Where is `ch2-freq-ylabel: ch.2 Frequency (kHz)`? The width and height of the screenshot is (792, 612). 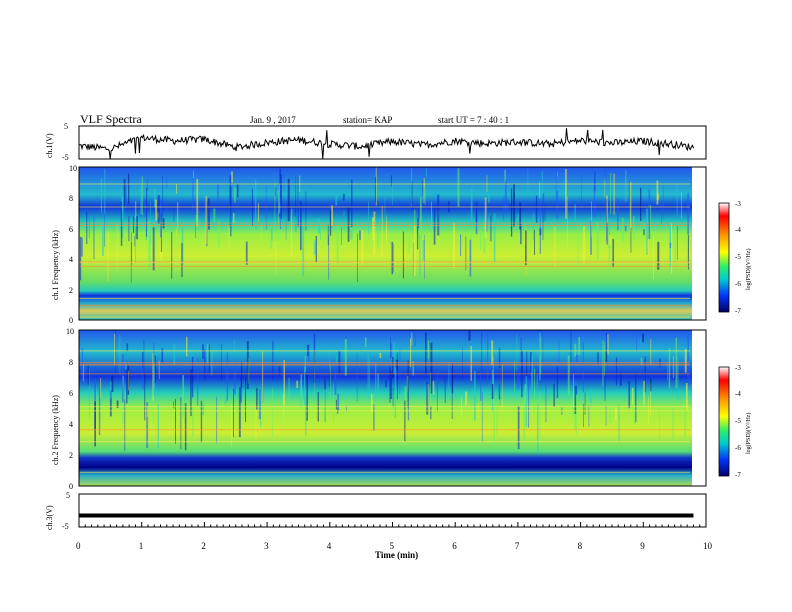 ch2-freq-ylabel: ch.2 Frequency (kHz) is located at coordinates (55, 430).